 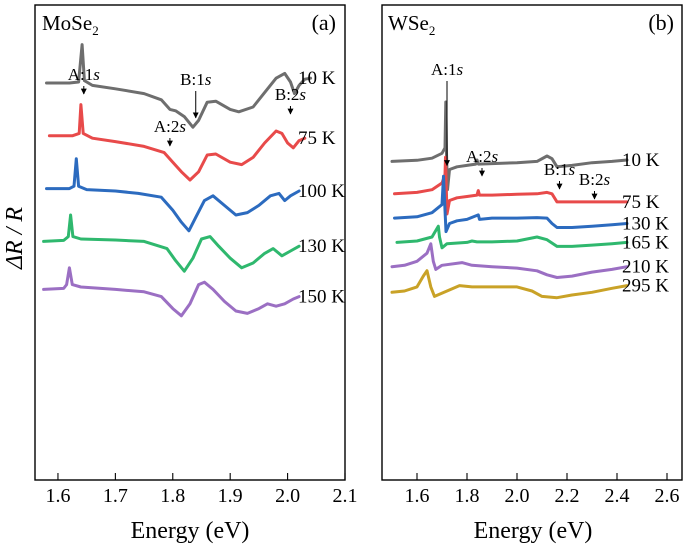 What do you see at coordinates (509, 284) in the screenshot?
I see `series-line-295-k` at bounding box center [509, 284].